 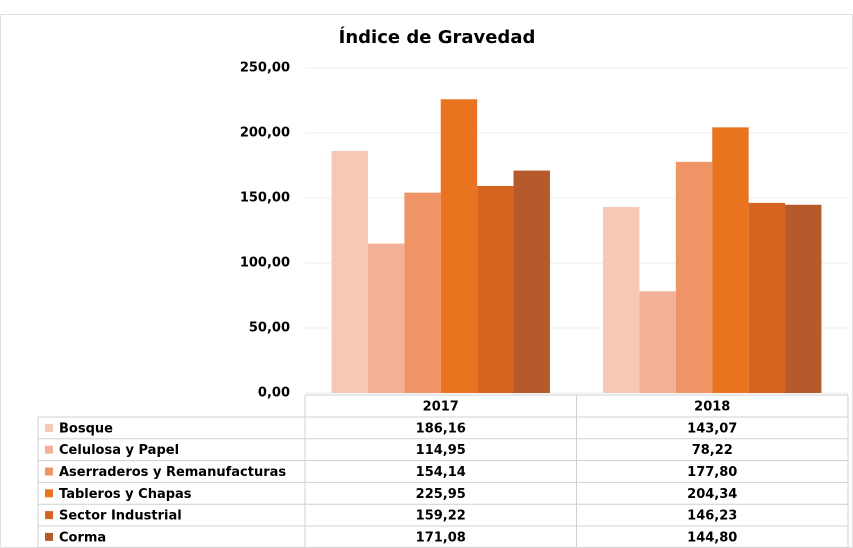 I want to click on data-label: 171,08, so click(x=441, y=537).